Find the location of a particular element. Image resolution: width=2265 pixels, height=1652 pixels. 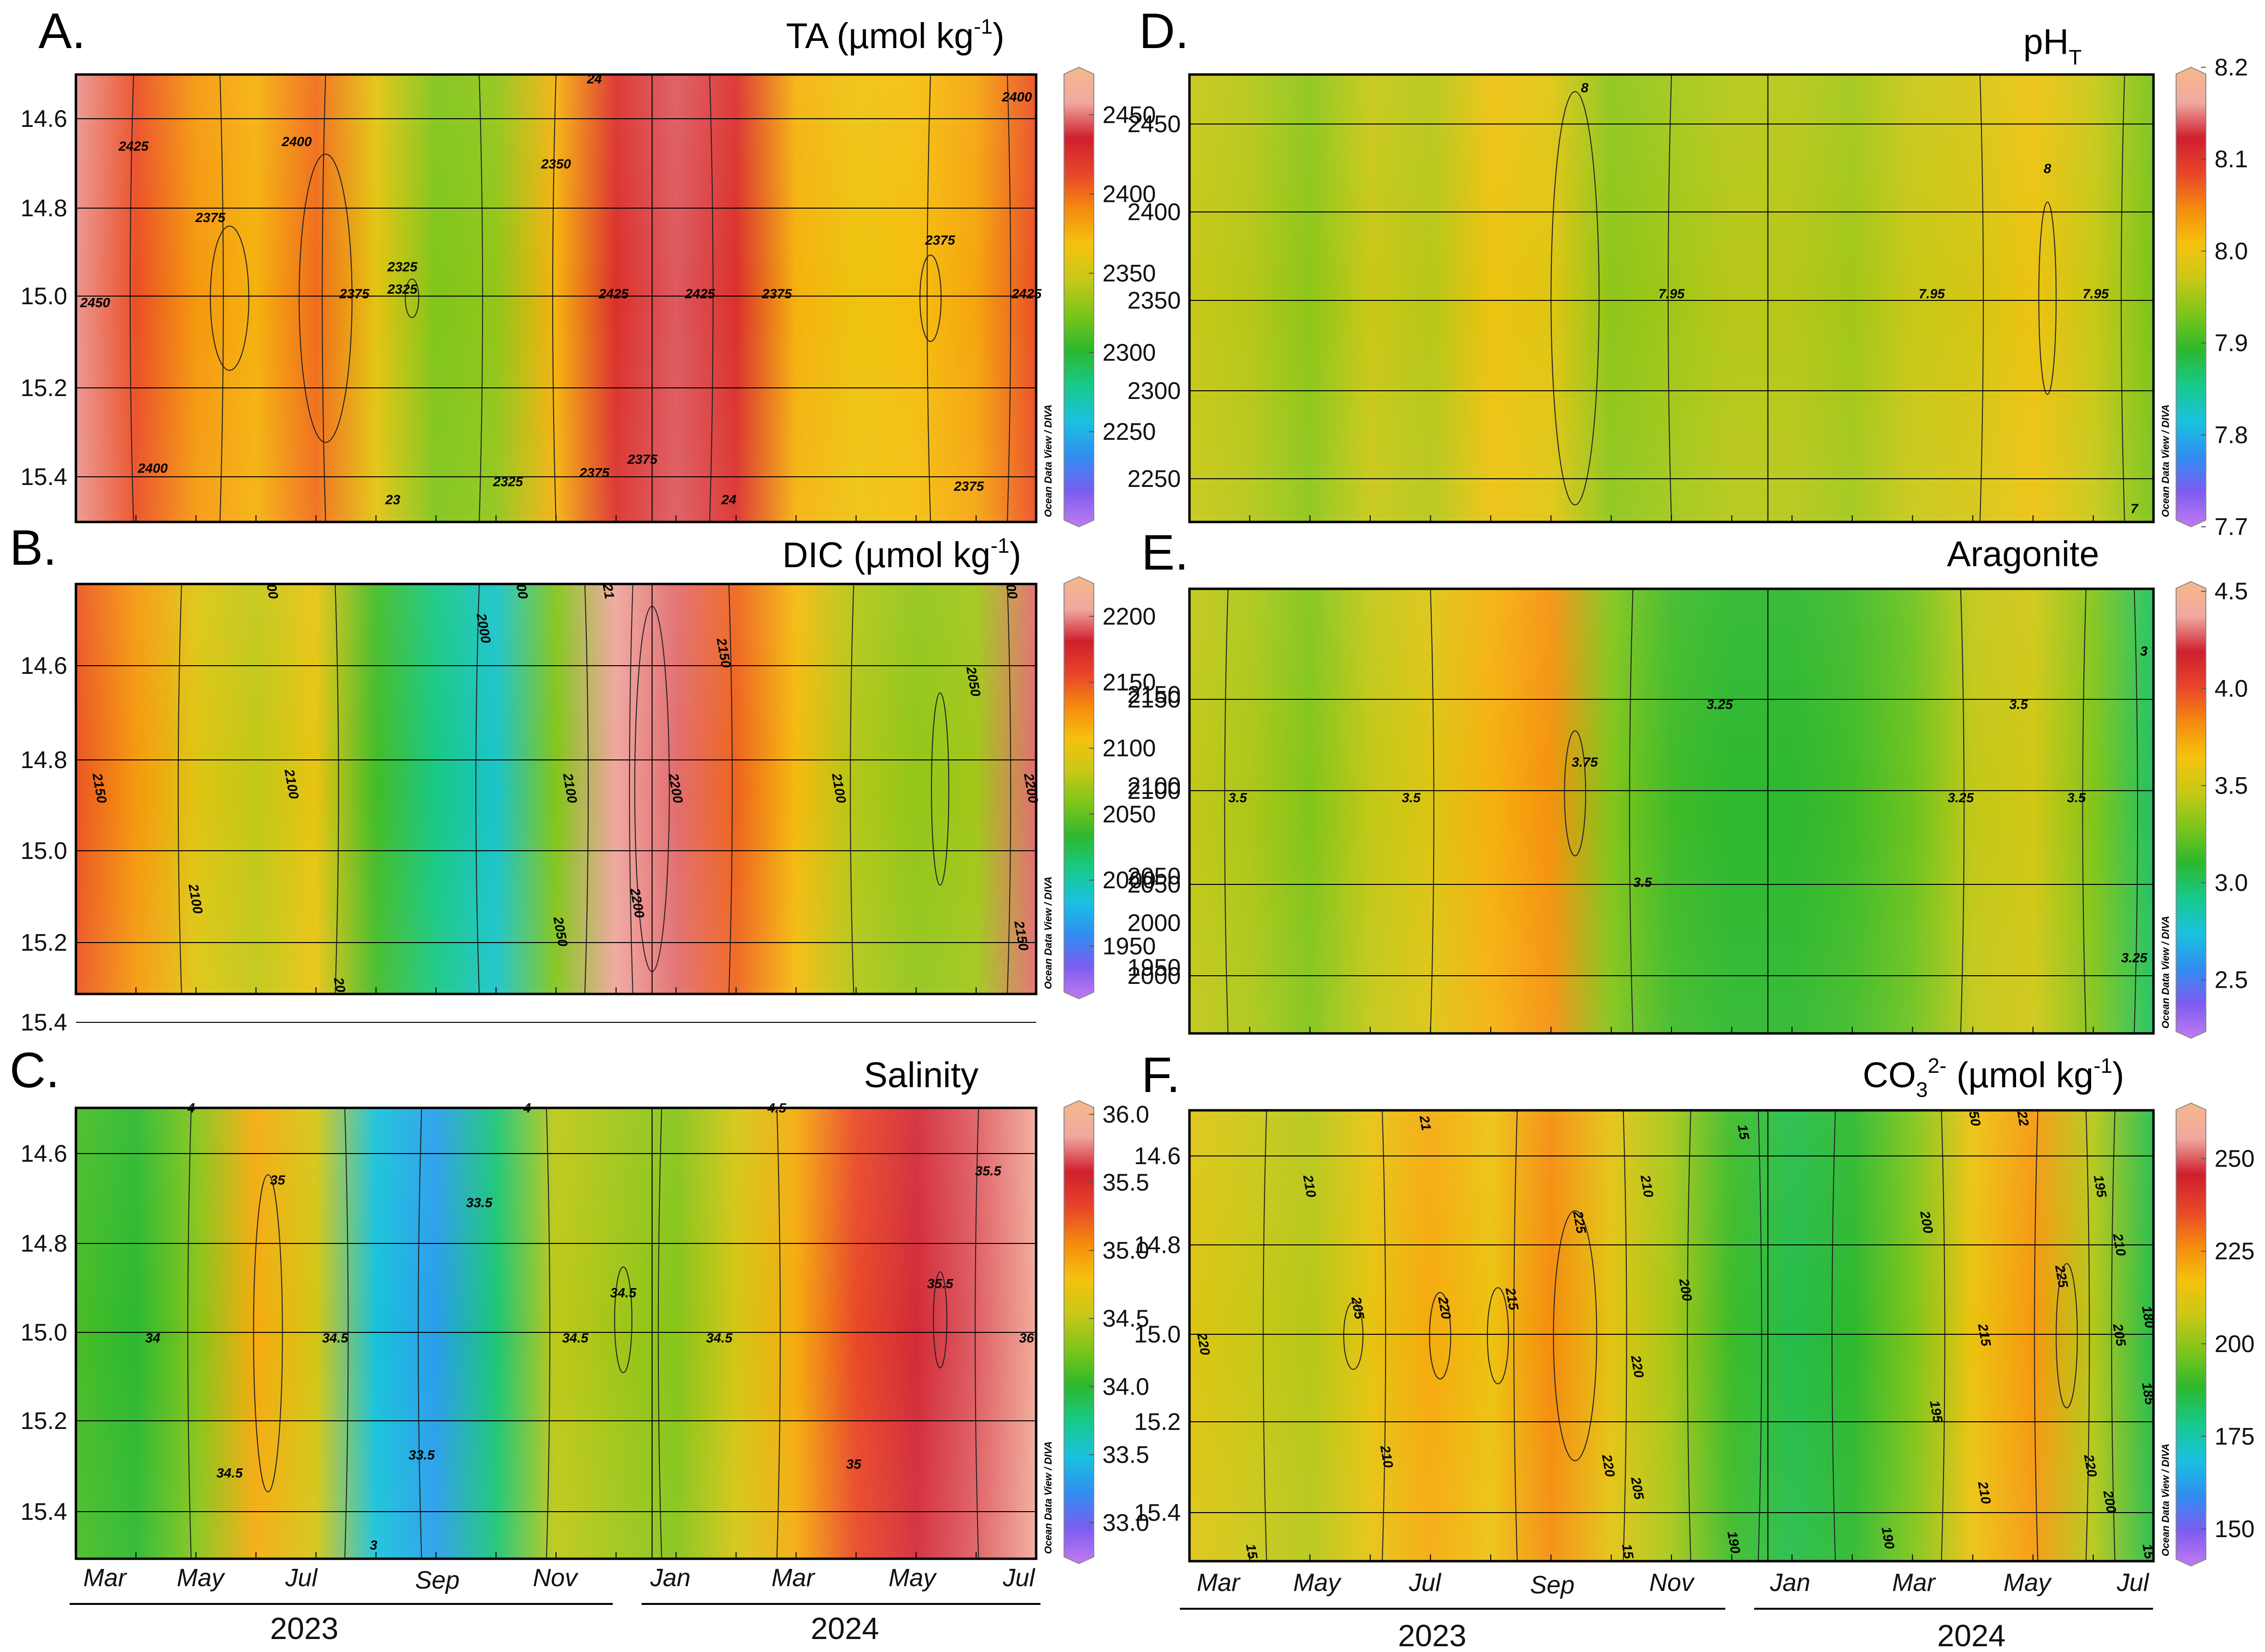

colorbar-tick-label: 8.2 is located at coordinates (2231, 67).